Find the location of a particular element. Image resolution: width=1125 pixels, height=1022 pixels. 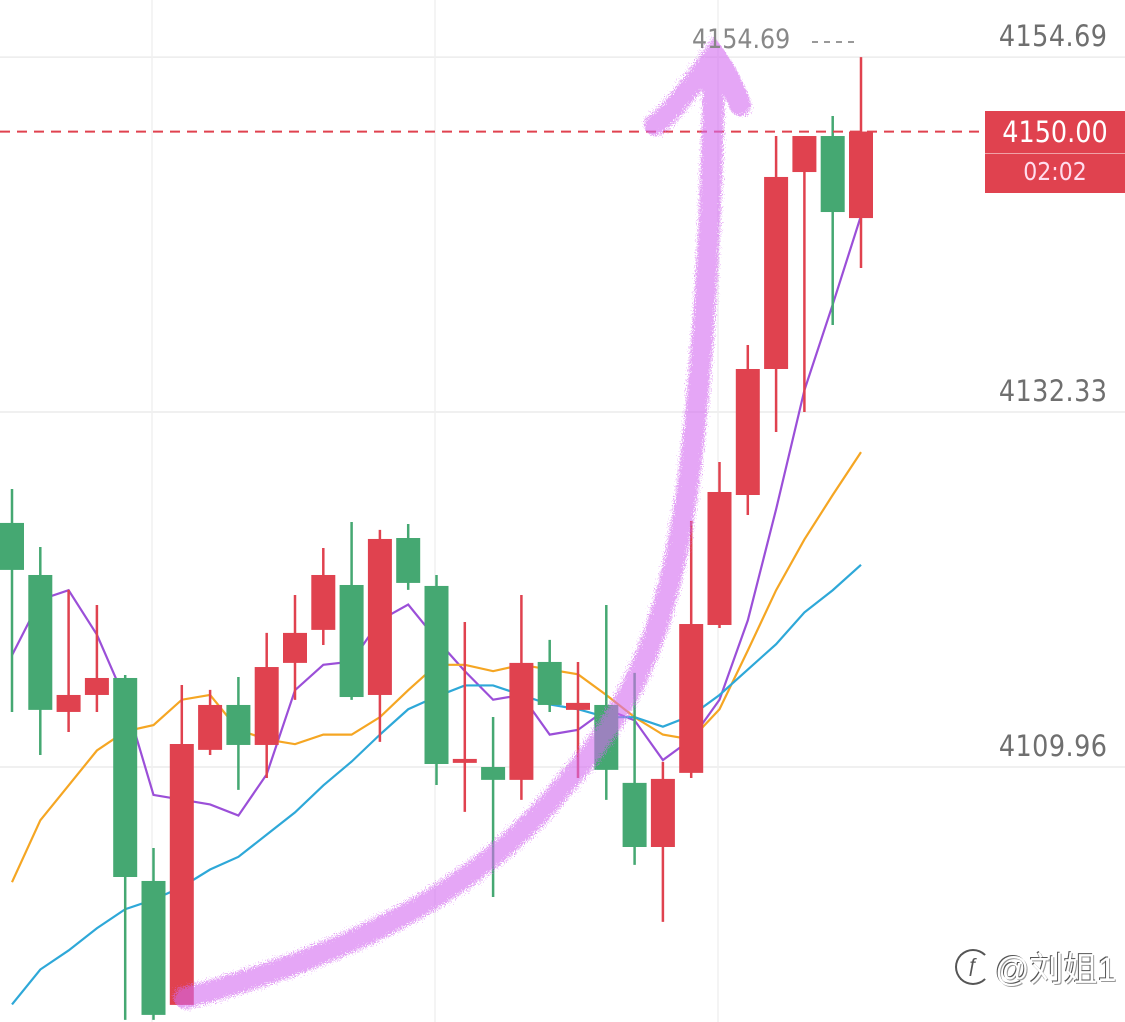

watermark: ƒ @刘姐1 is located at coordinates (1035, 966).